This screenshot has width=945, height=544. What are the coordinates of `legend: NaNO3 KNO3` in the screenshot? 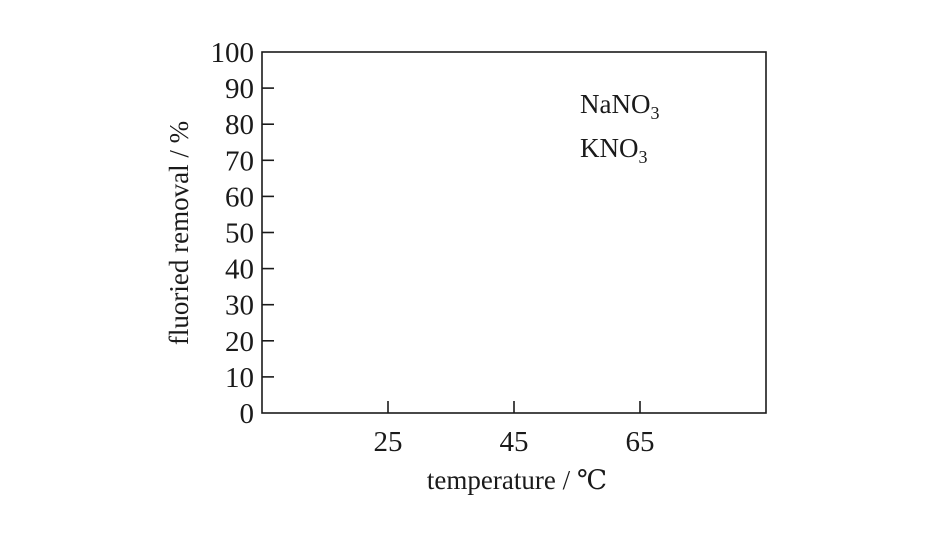 It's located at (619, 128).